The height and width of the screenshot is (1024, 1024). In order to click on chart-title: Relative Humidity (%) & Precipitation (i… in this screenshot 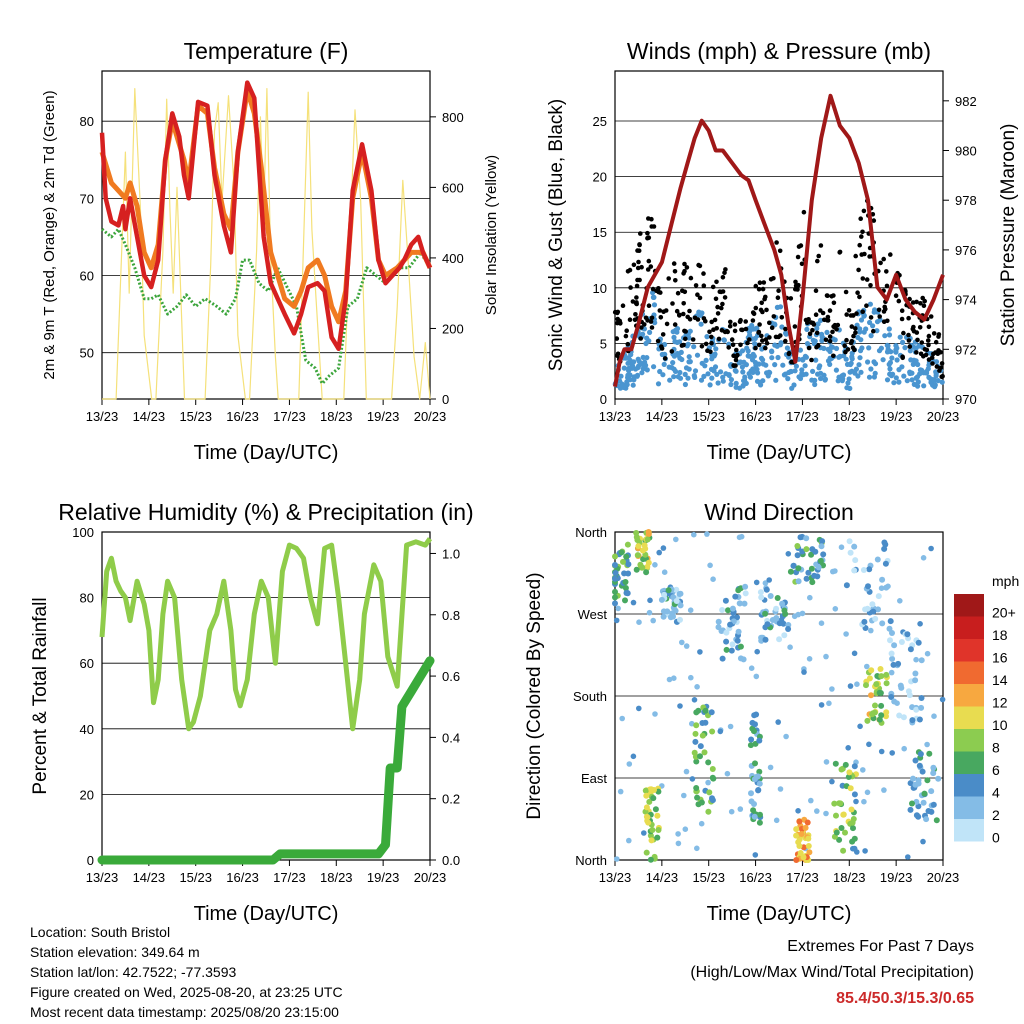, I will do `click(265, 512)`.